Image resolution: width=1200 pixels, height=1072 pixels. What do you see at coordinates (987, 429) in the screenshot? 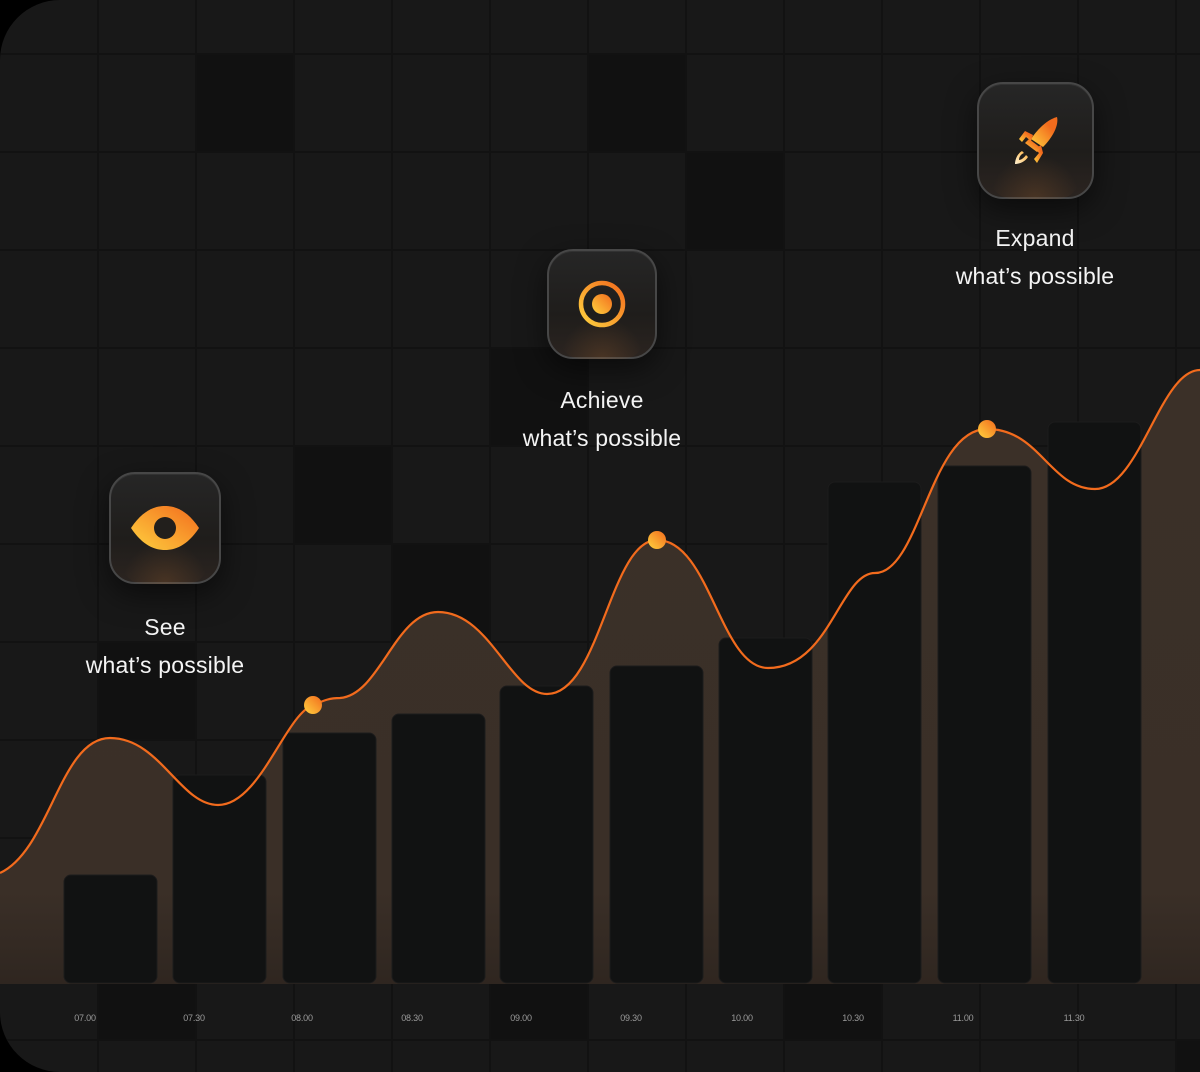
I see `marker-dot-expand` at bounding box center [987, 429].